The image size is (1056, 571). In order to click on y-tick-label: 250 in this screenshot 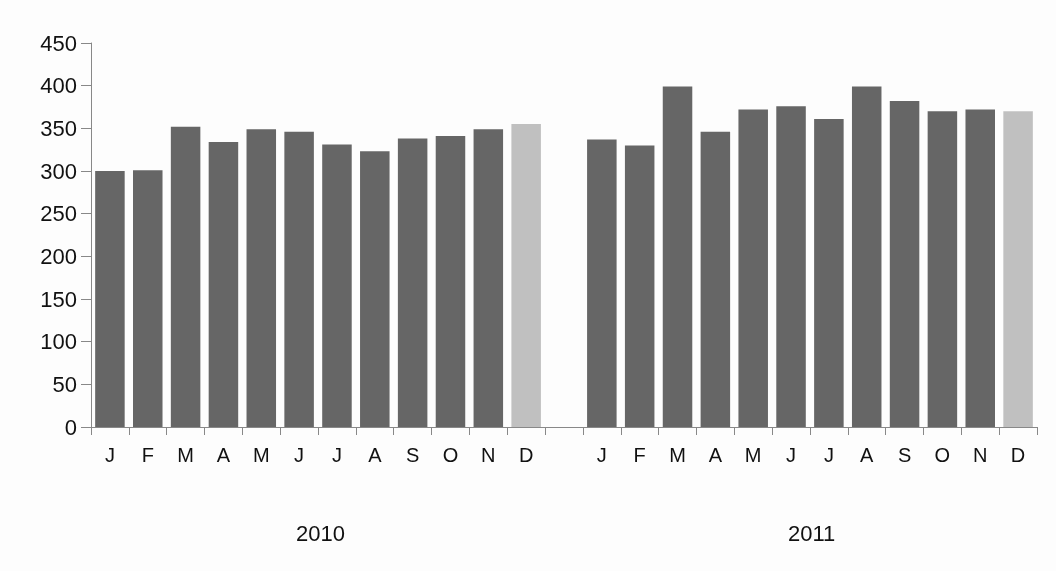, I will do `click(58, 214)`.